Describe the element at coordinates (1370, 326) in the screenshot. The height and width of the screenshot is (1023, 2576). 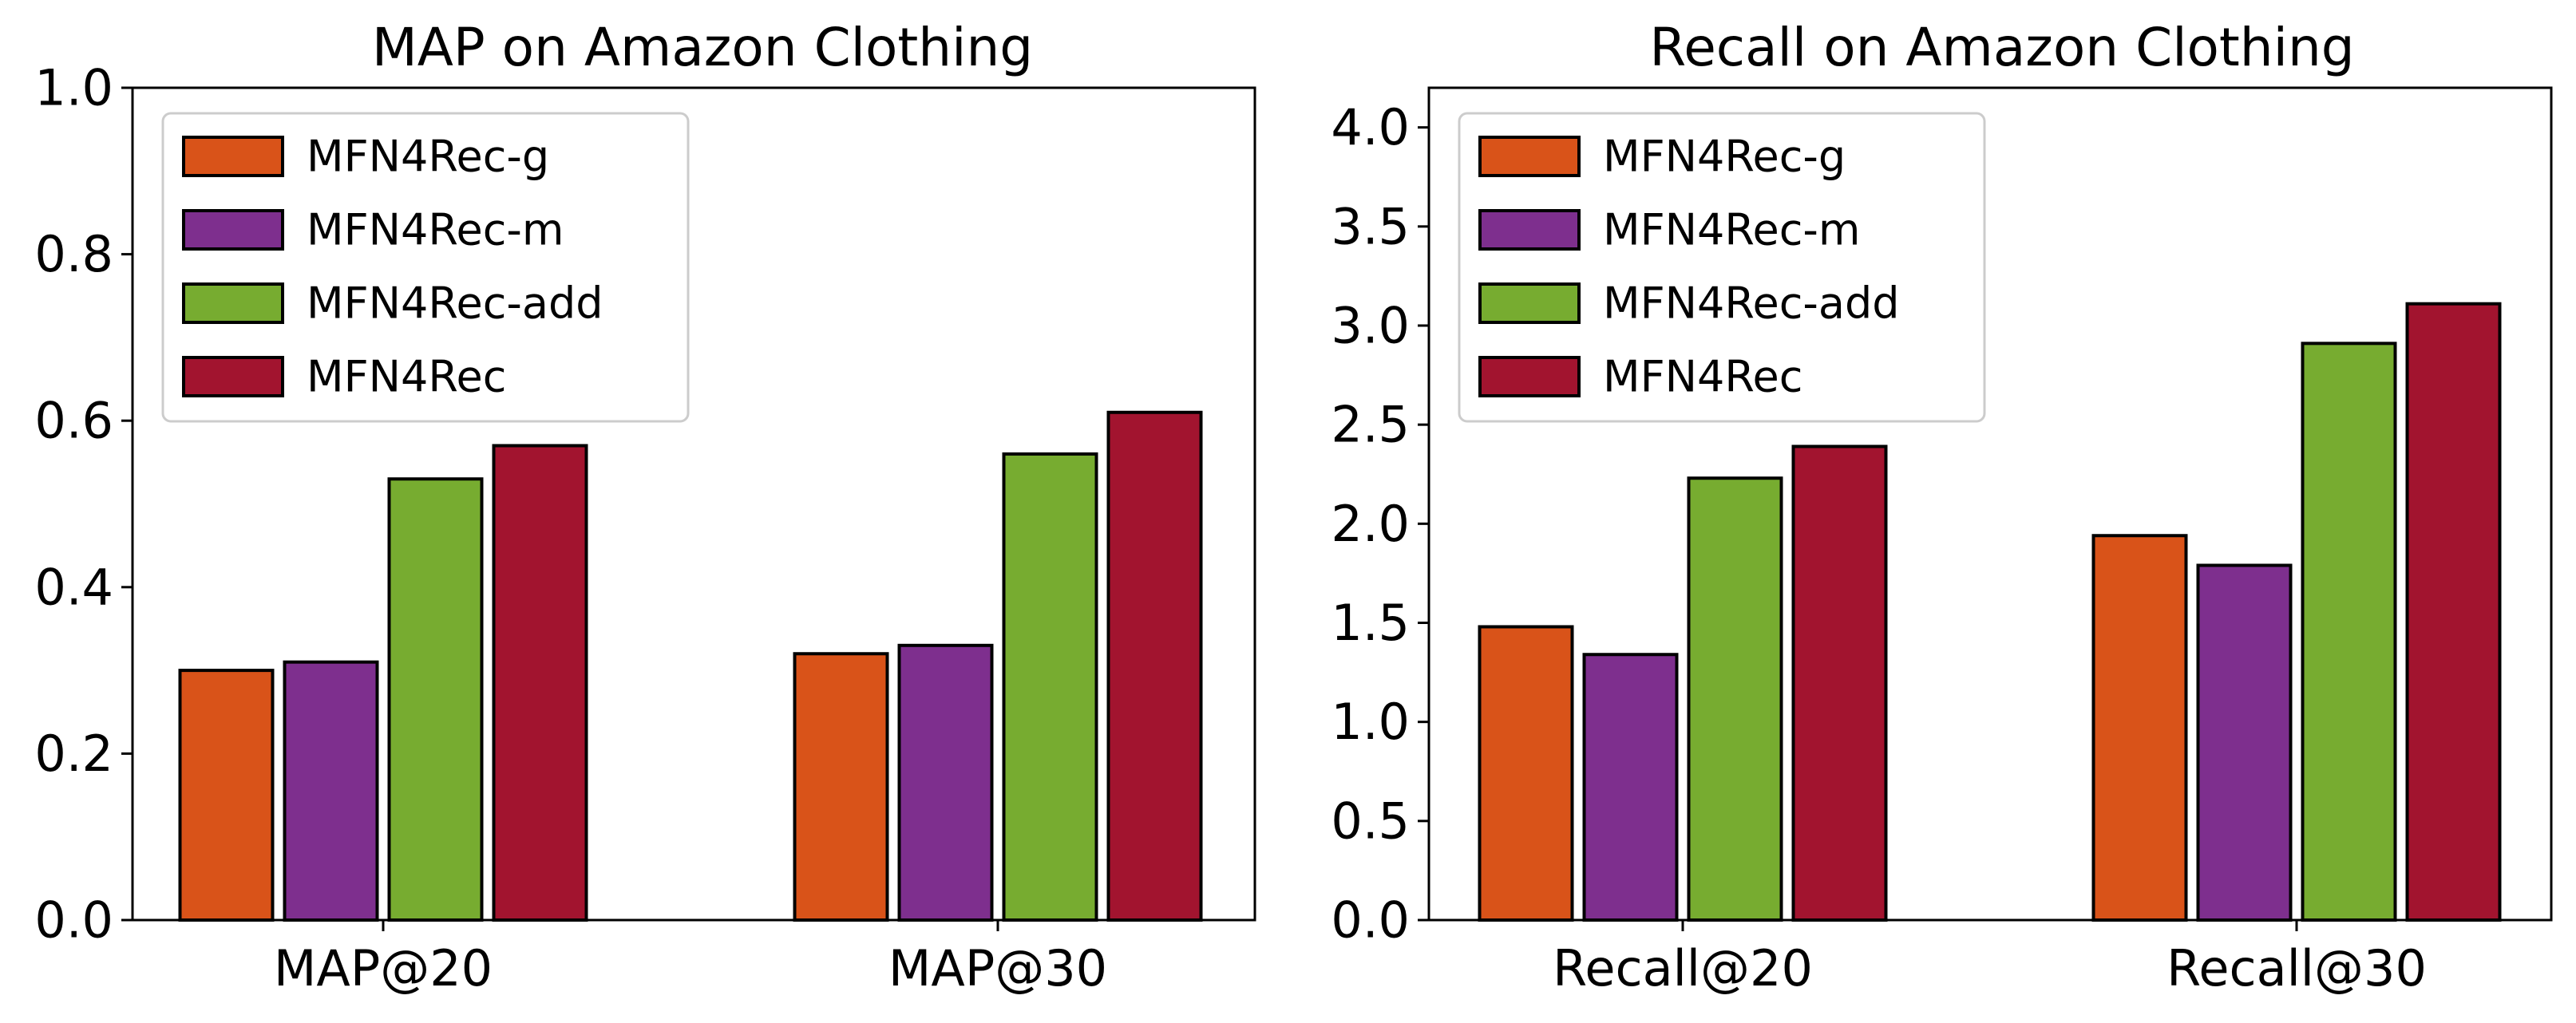
I see `y-tick-label: 3.0` at that location.